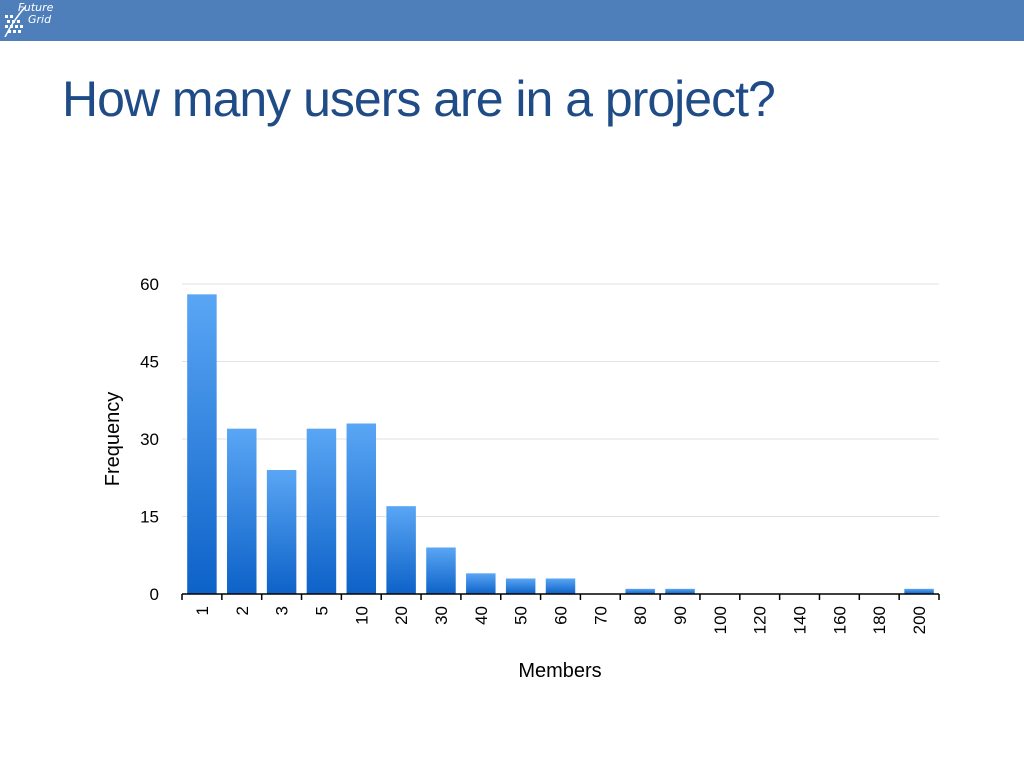 This screenshot has width=1024, height=768. What do you see at coordinates (361, 615) in the screenshot?
I see `x-tick-label: 10` at bounding box center [361, 615].